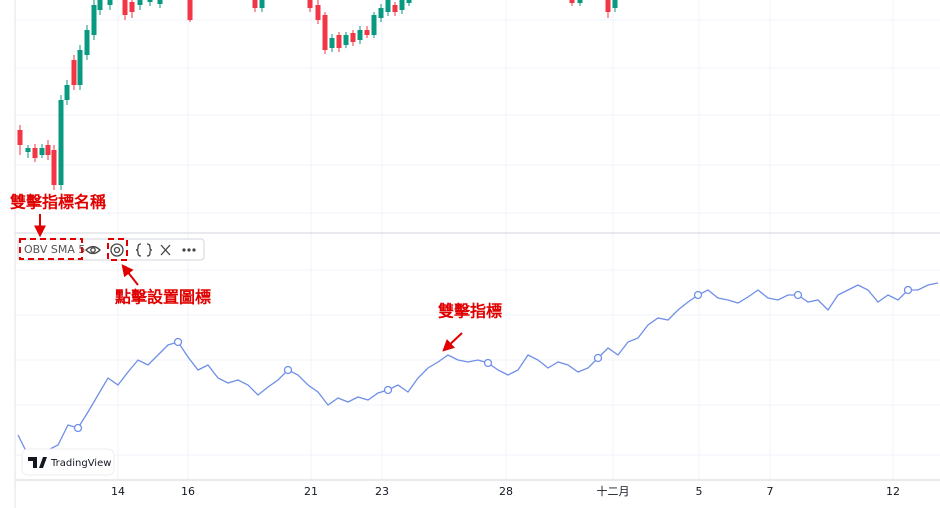  I want to click on source-icon, so click(144, 250).